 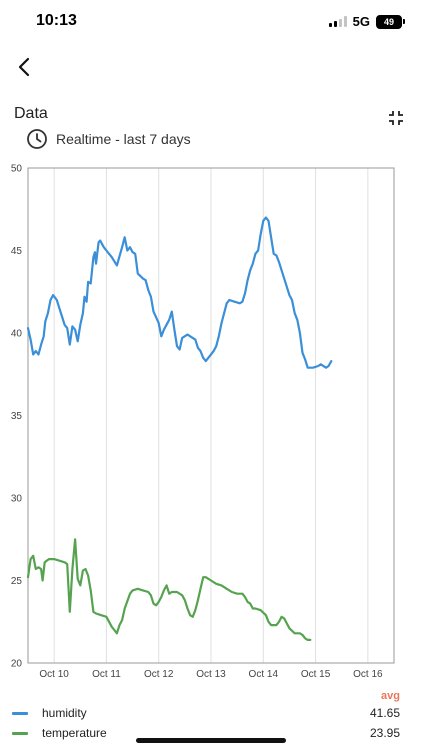 What do you see at coordinates (54, 674) in the screenshot?
I see `x-tick-label: Oct 10` at bounding box center [54, 674].